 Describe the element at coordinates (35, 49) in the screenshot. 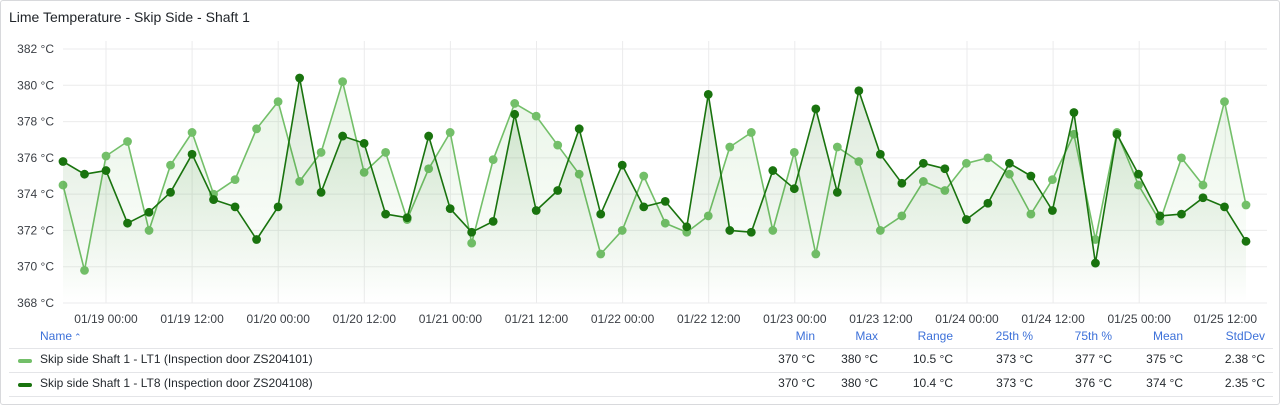

I see `y-tick-label: 382 °C` at that location.